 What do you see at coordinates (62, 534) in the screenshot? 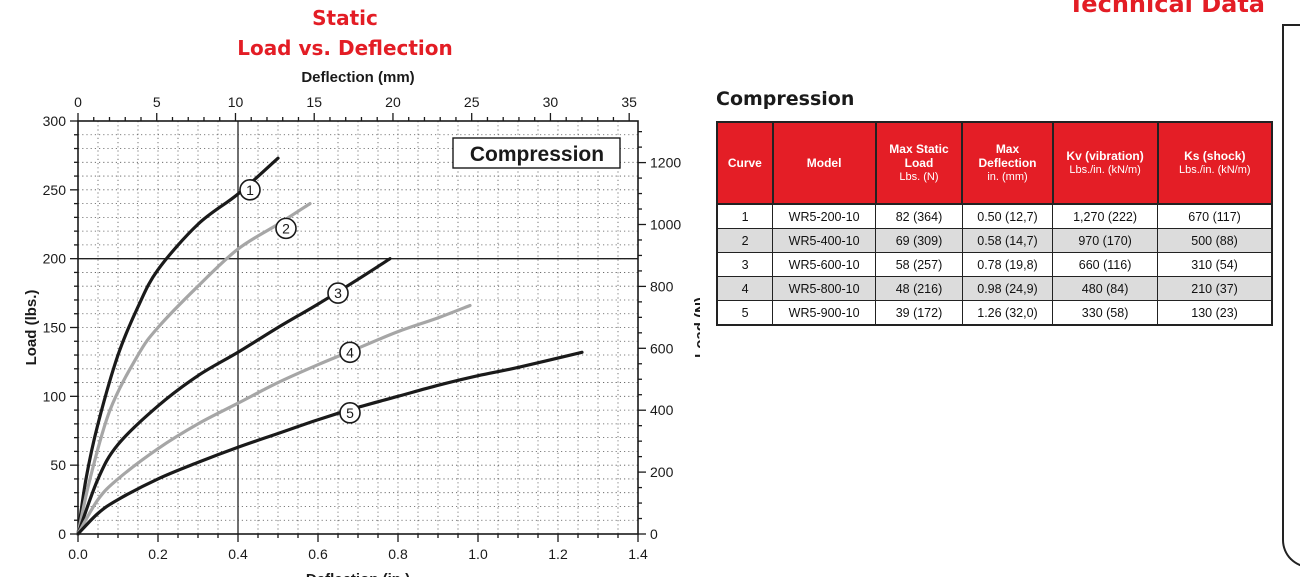
I see `y-tick-label: 0` at bounding box center [62, 534].